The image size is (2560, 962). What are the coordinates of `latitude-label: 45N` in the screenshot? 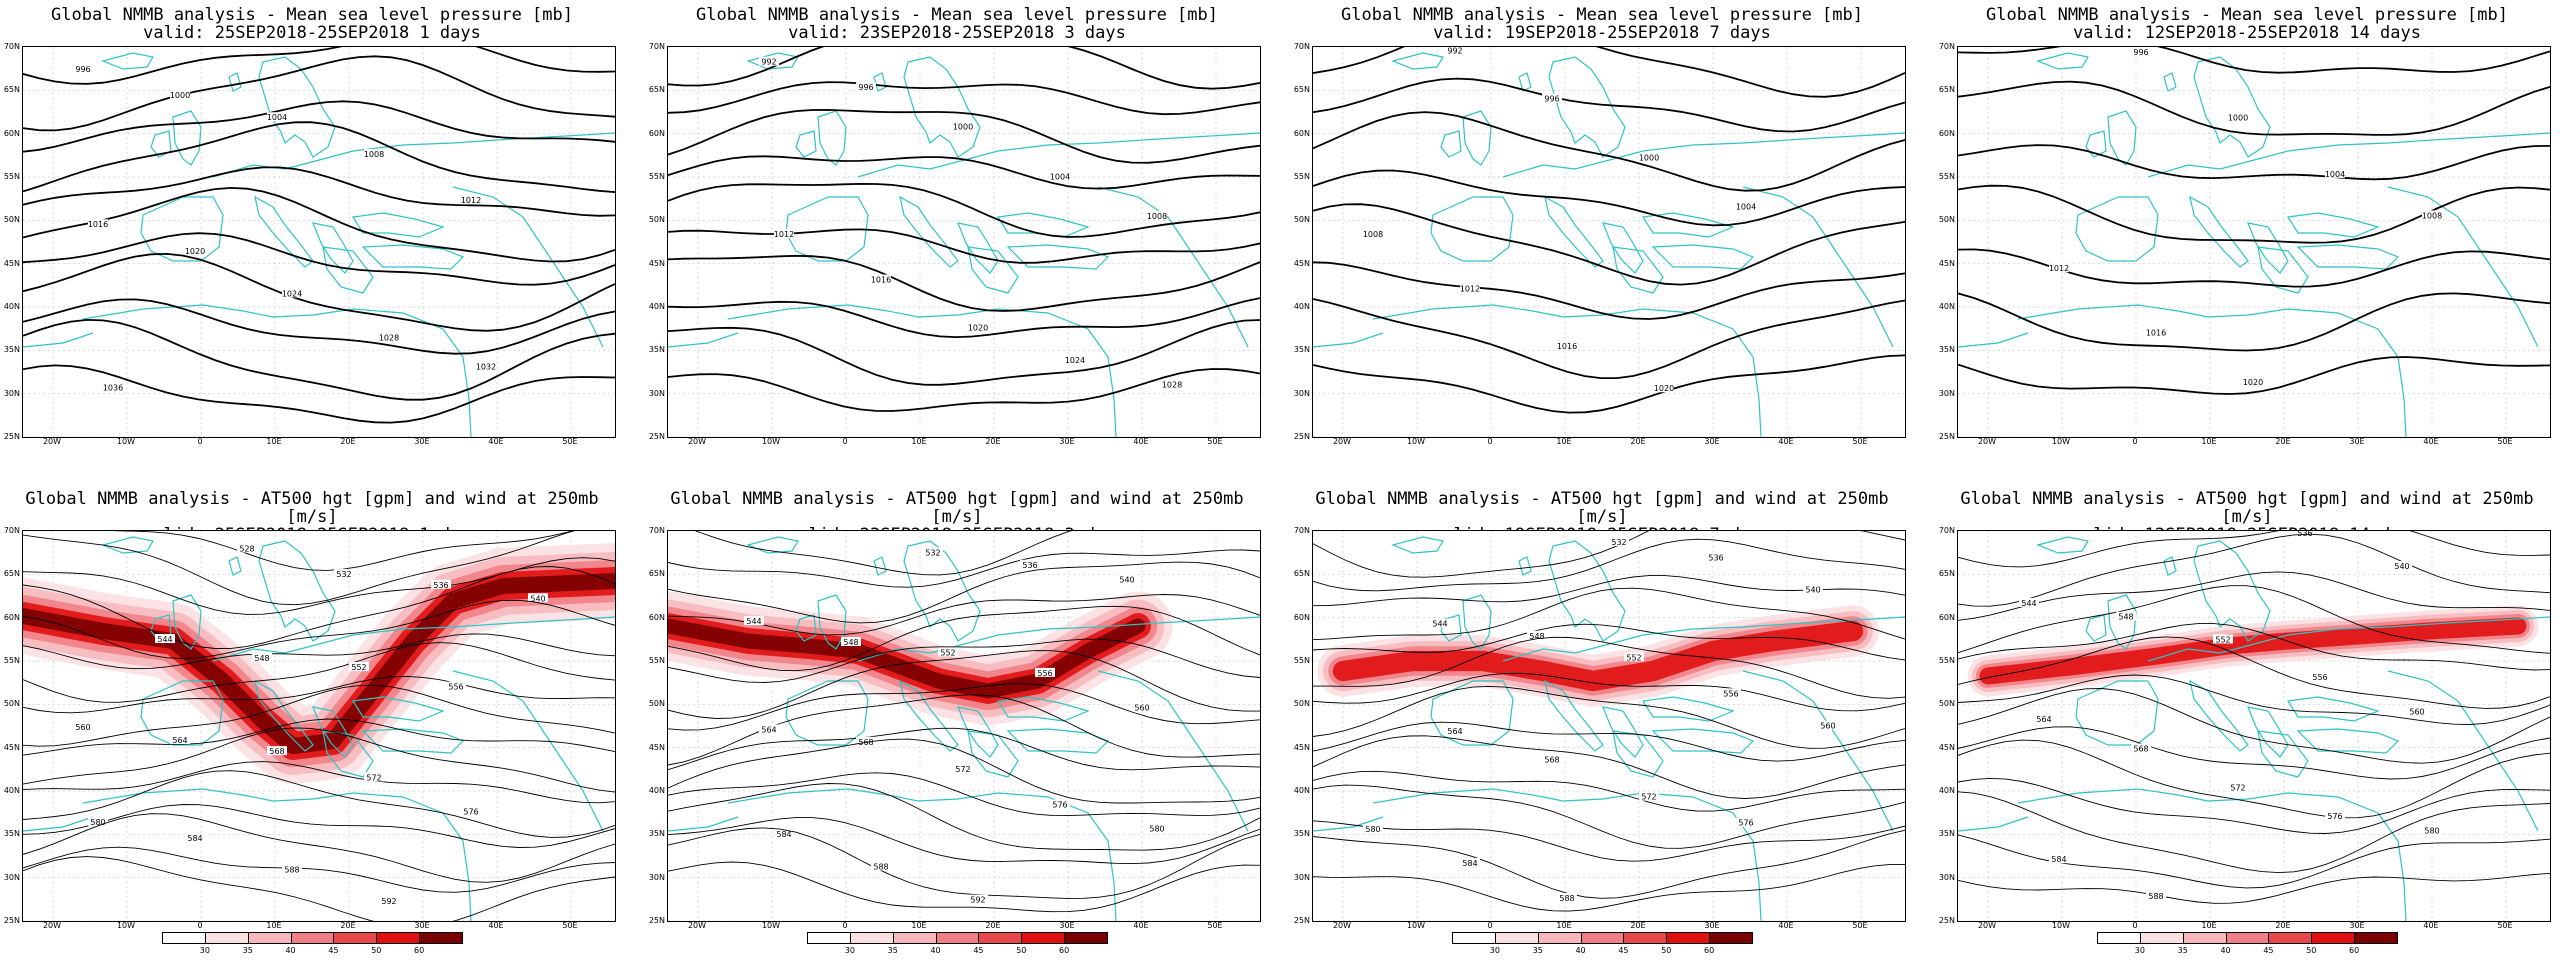 It's located at (11, 263).